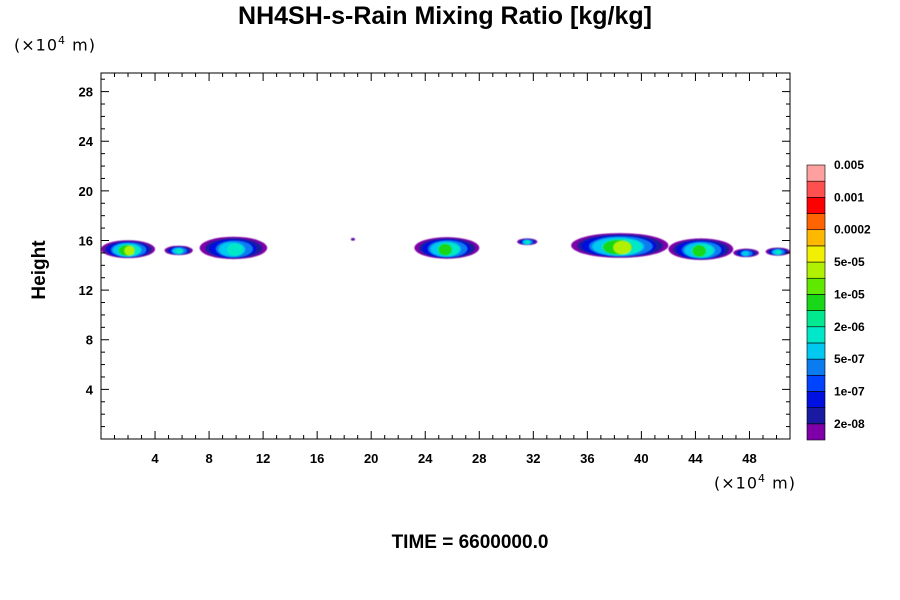  What do you see at coordinates (849, 391) in the screenshot?
I see `colorbar-label: 1e-07` at bounding box center [849, 391].